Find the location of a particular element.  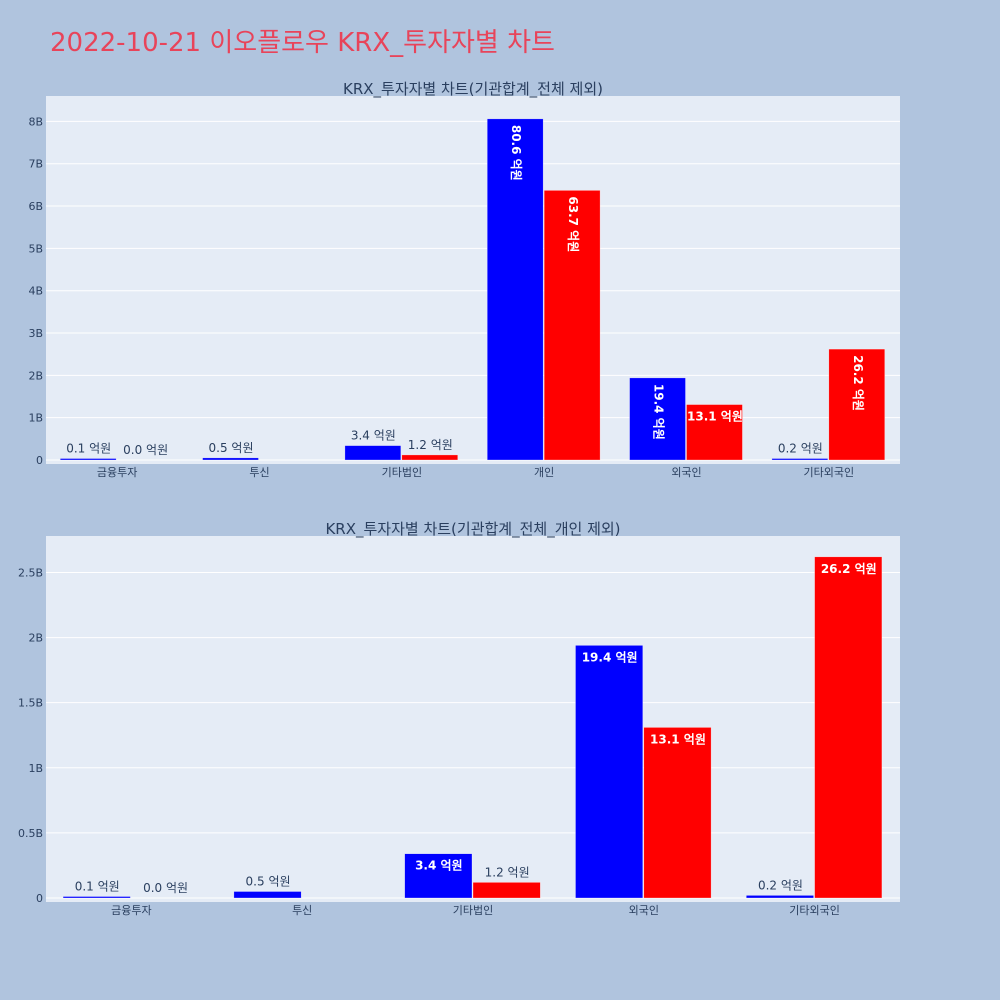

y-tick-label: 5B is located at coordinates (35, 248).